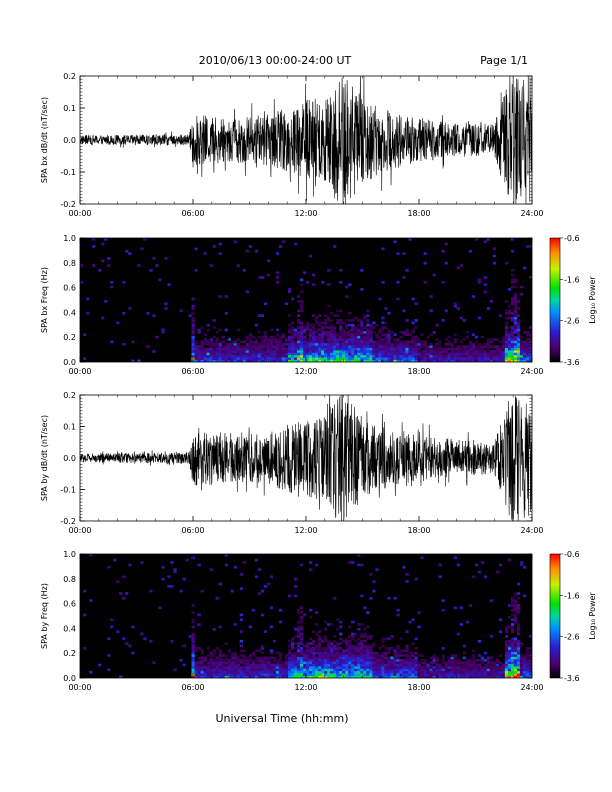 This screenshot has width=612, height=792. I want to click on y-axis-title: SPA bx Freq (Hz), so click(44, 300).